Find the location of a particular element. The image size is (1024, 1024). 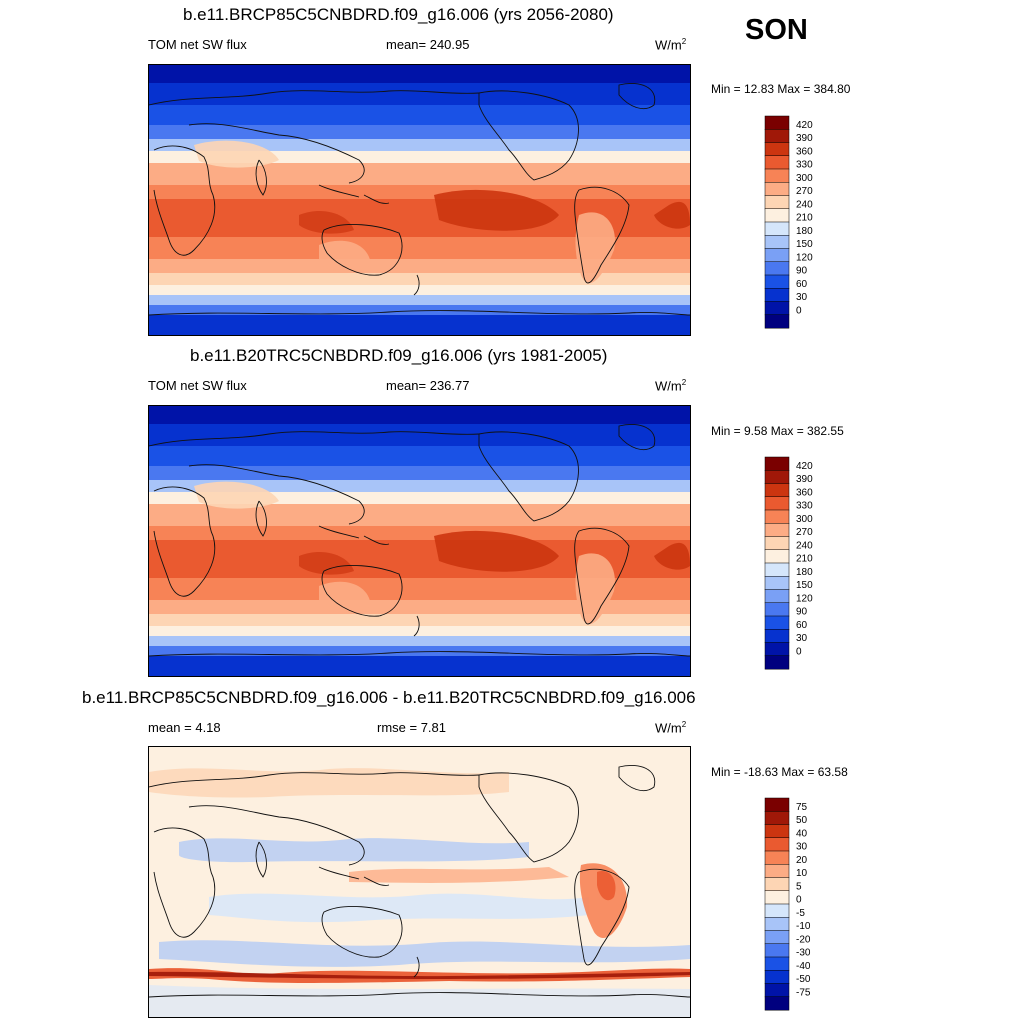

colorbar-tick-label: 150 is located at coordinates (804, 585).